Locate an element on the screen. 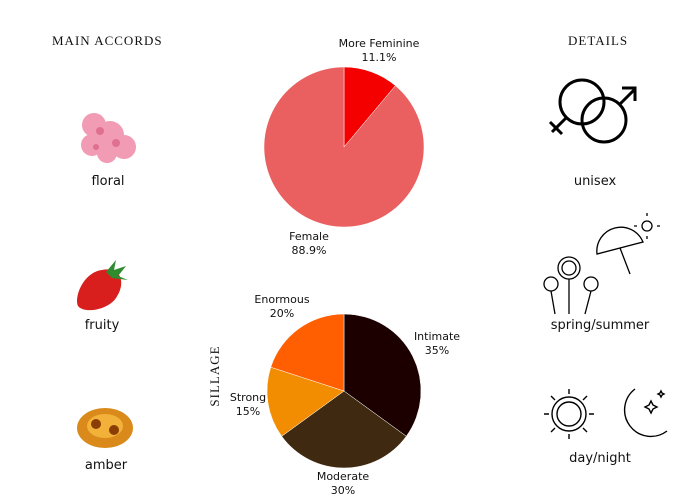 This screenshot has height=500, width=700. detail-unisex-label: unisex is located at coordinates (595, 181).